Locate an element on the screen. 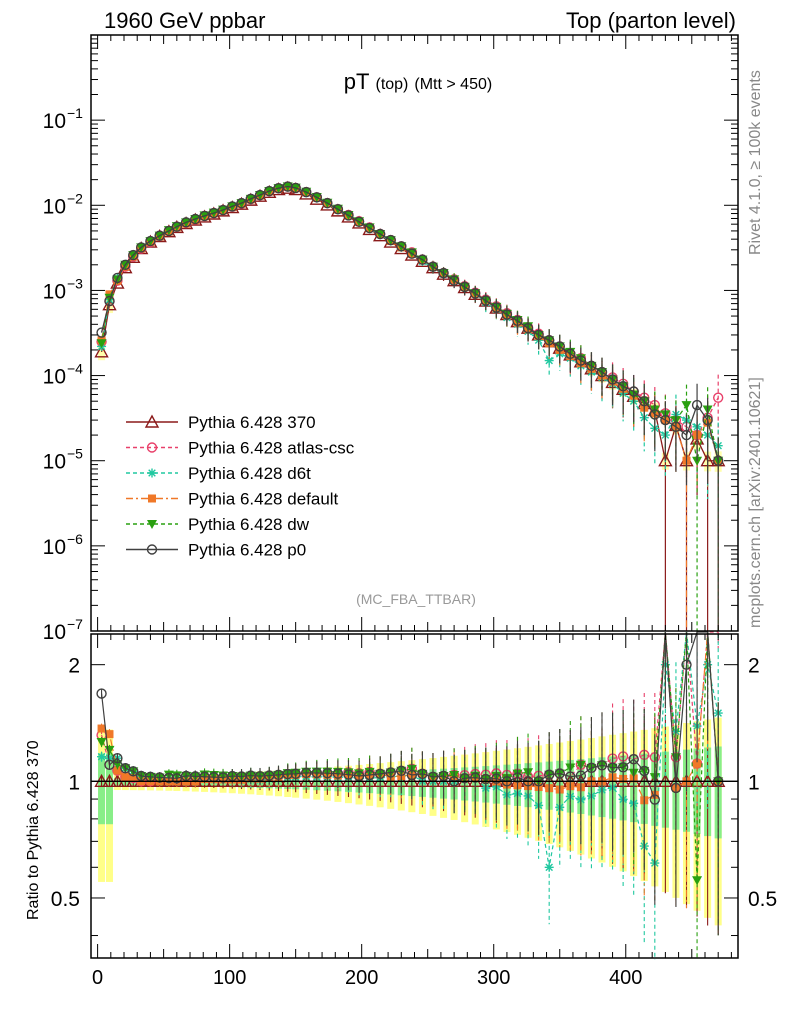  y-tick-exponent: −5 is located at coordinates (75, 454).